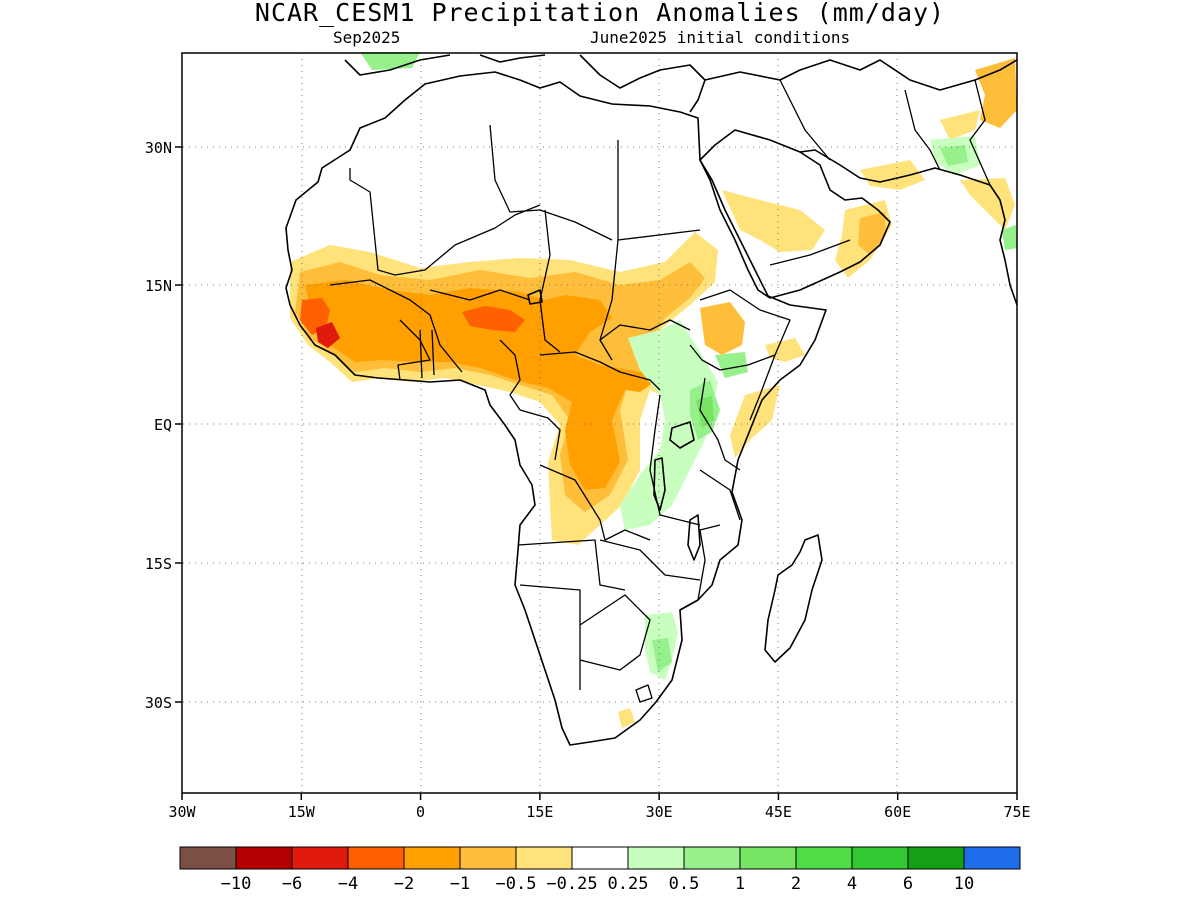 This screenshot has height=900, width=1200. I want to click on middle-east-coastline, so click(853, 86).